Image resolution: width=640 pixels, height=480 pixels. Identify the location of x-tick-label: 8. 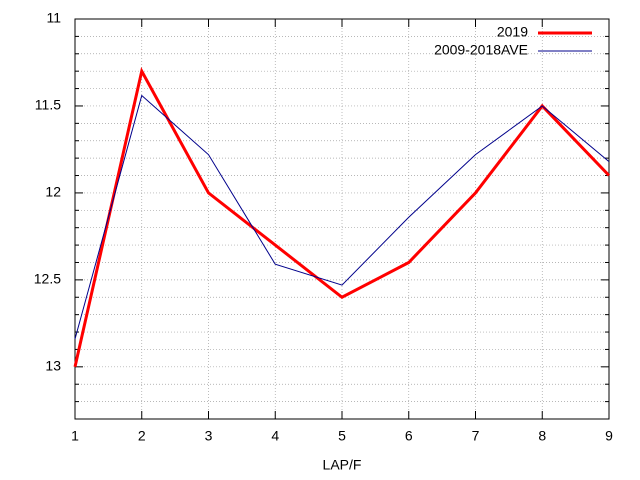
(542, 436).